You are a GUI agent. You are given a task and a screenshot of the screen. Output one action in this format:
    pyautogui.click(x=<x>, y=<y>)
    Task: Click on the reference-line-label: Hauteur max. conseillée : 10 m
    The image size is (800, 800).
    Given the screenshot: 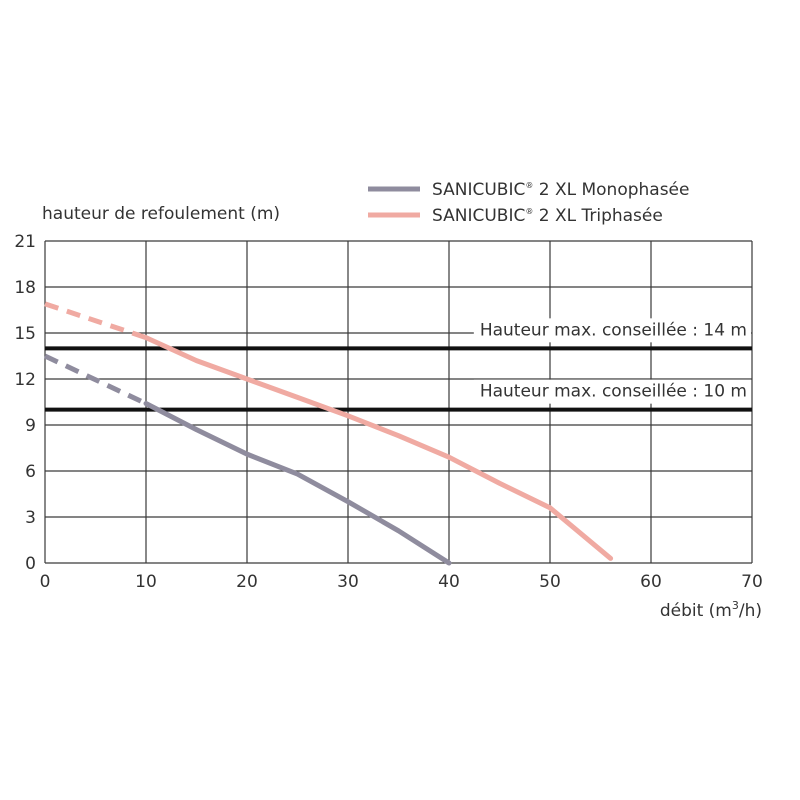 What is the action you would take?
    pyautogui.click(x=613, y=392)
    